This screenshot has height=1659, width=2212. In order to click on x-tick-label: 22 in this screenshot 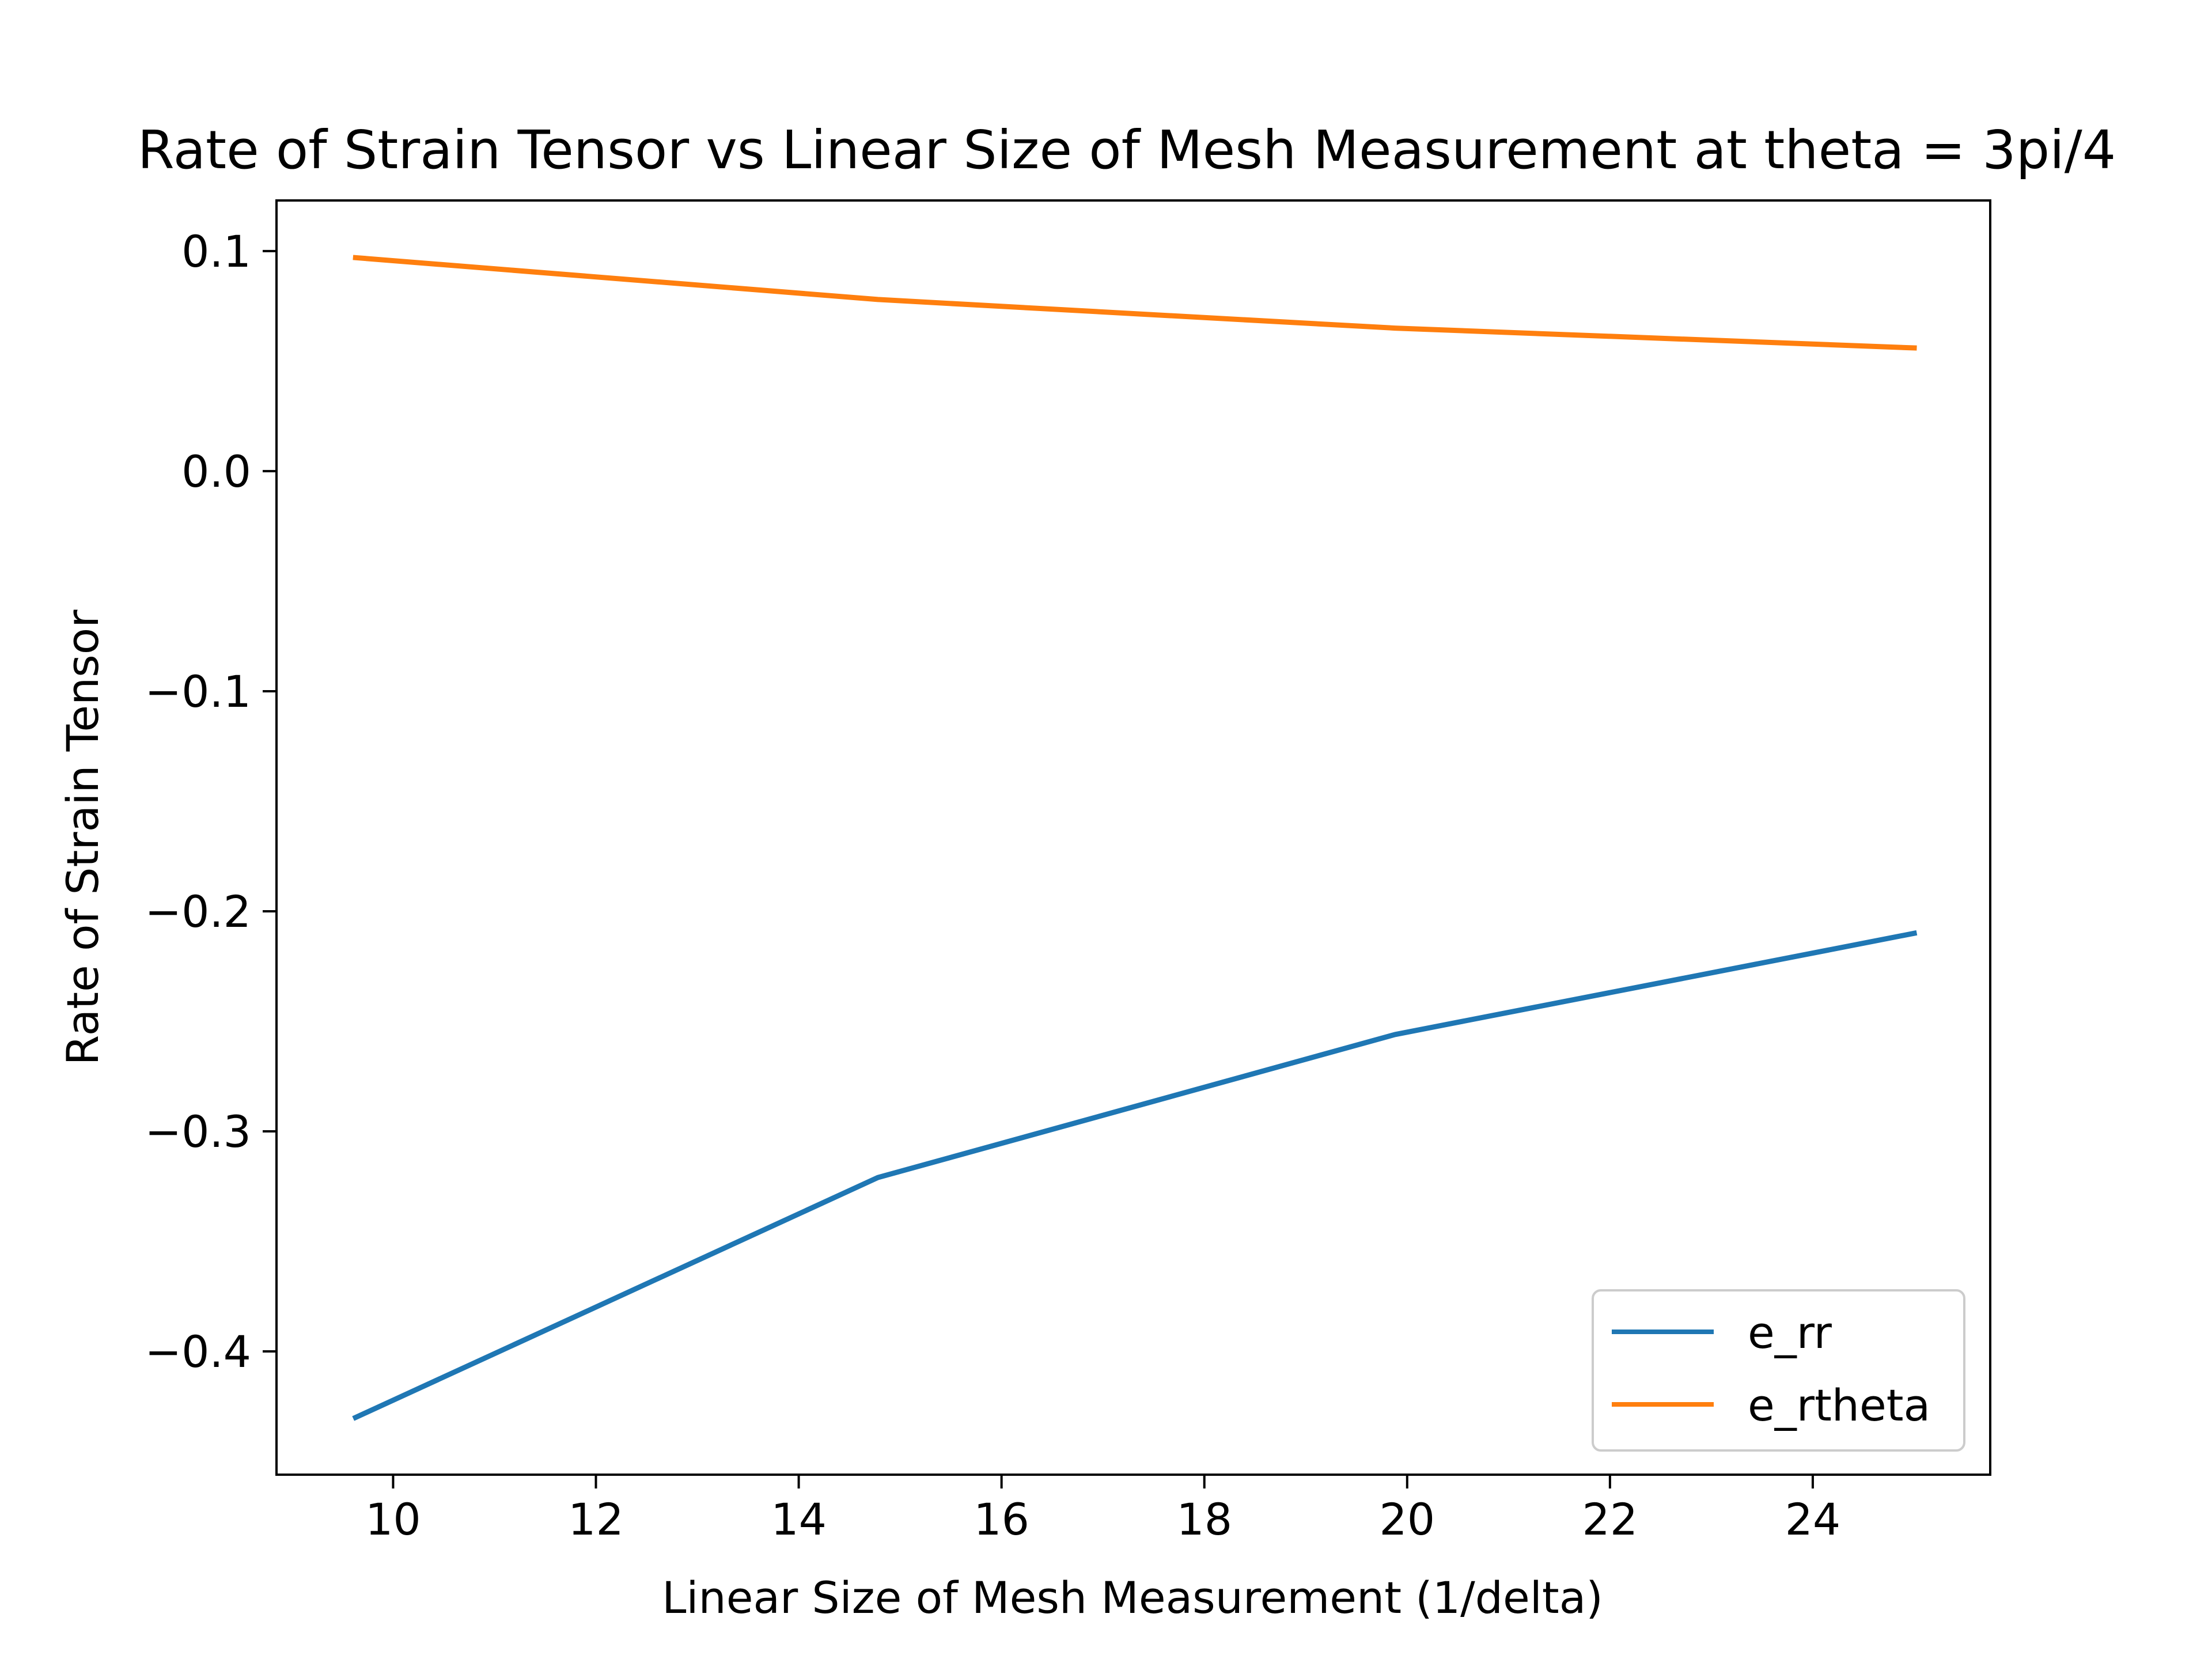, I will do `click(1610, 1519)`.